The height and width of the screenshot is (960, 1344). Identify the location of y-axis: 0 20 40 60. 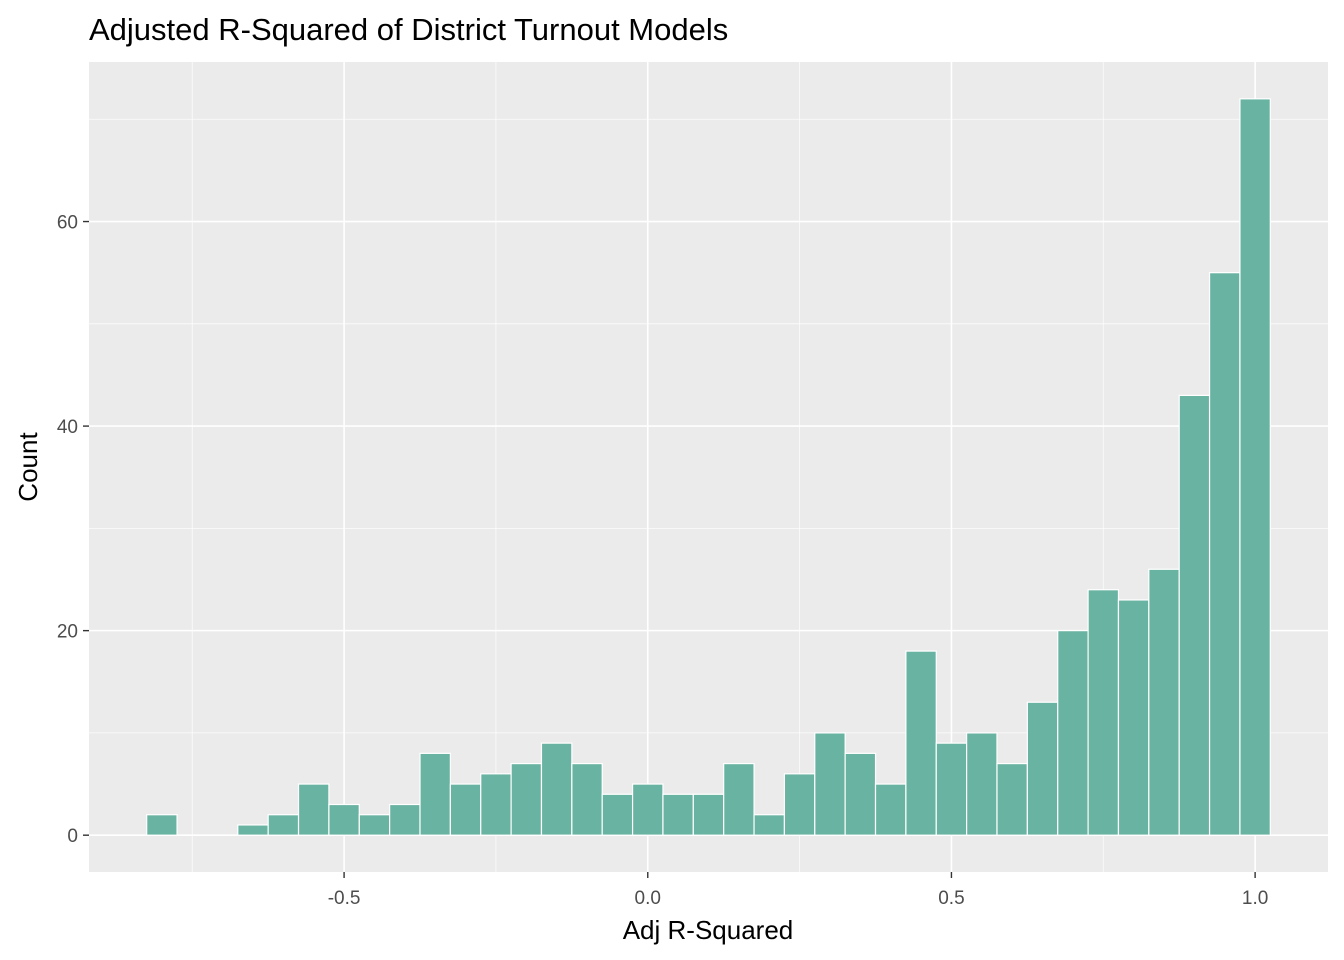
(73, 530).